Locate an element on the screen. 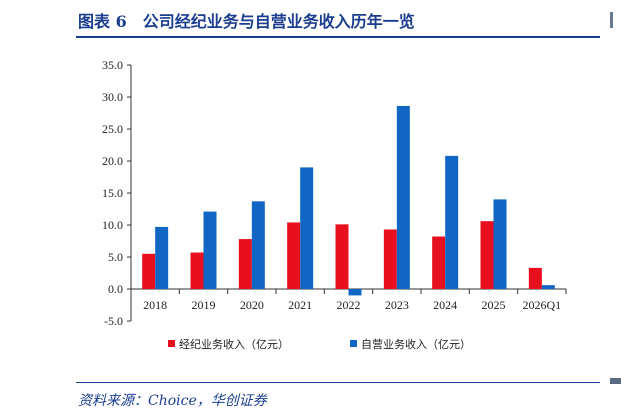 The image size is (621, 420). x-tick-label: 2018 is located at coordinates (155, 305).